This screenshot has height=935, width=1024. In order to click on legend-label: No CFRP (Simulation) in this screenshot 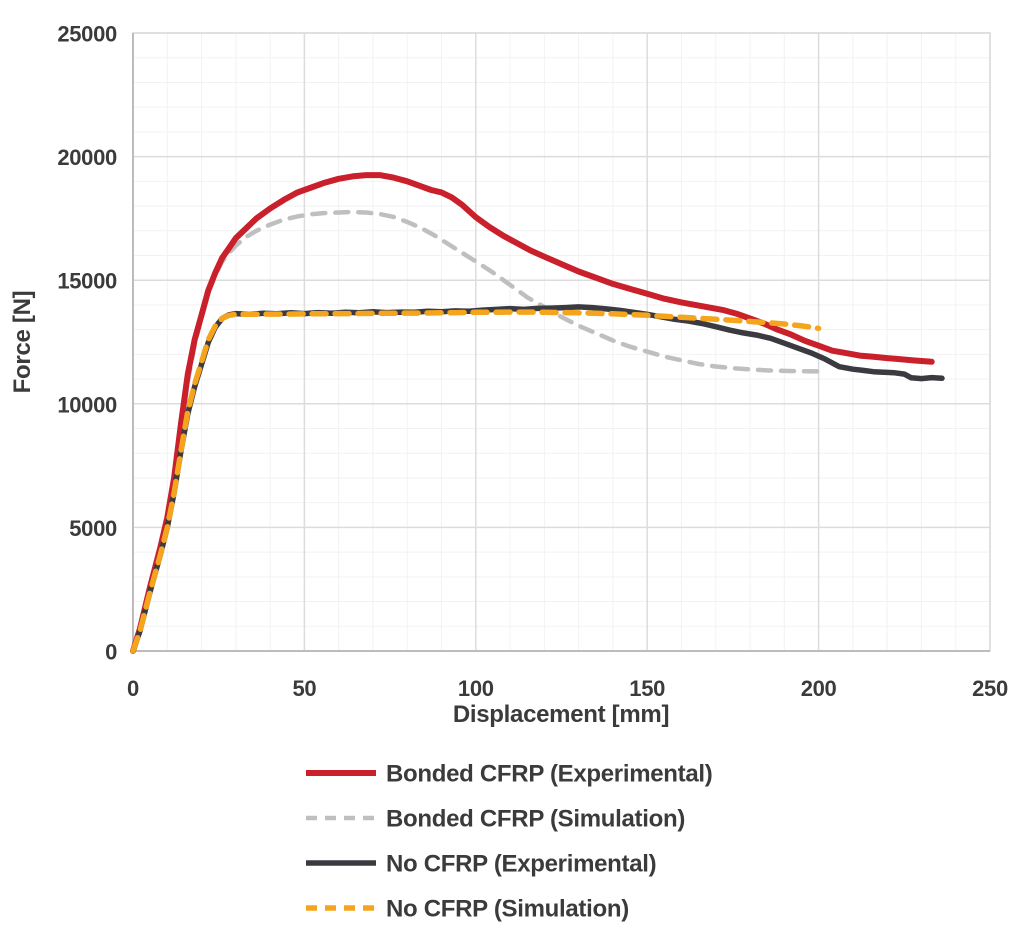, I will do `click(507, 909)`.